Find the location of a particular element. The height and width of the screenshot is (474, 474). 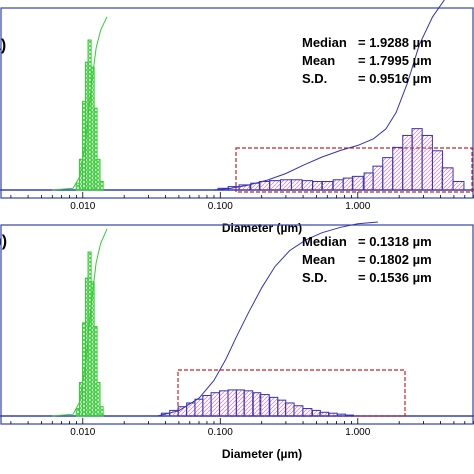

panel-b-median-label: Median is located at coordinates (324, 241).